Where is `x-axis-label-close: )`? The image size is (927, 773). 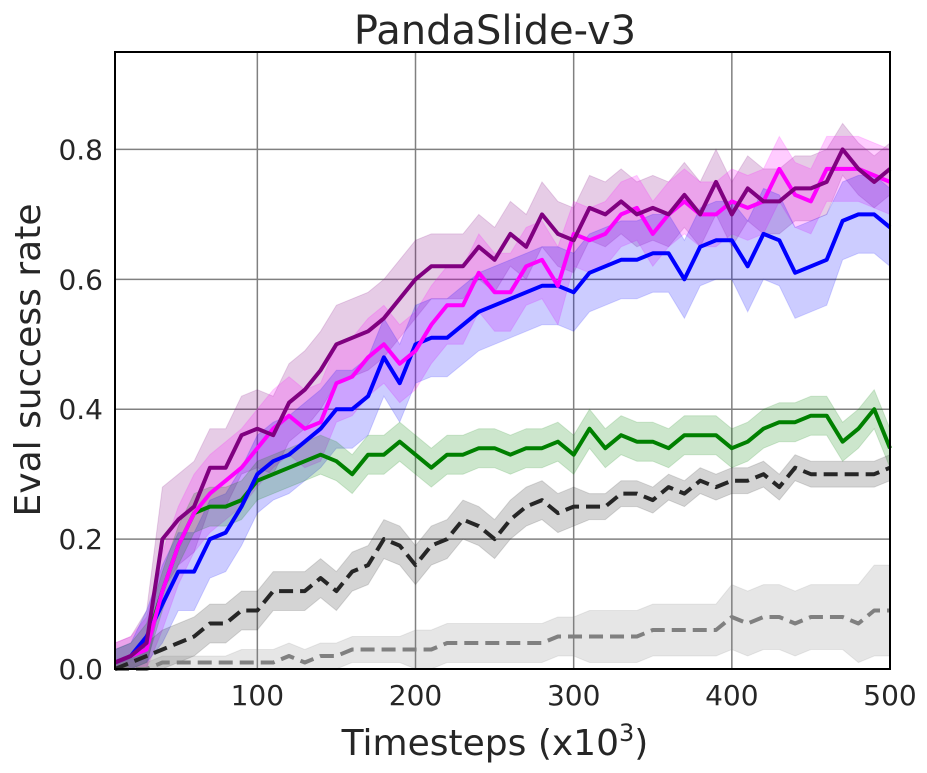 x-axis-label-close: ) is located at coordinates (641, 743).